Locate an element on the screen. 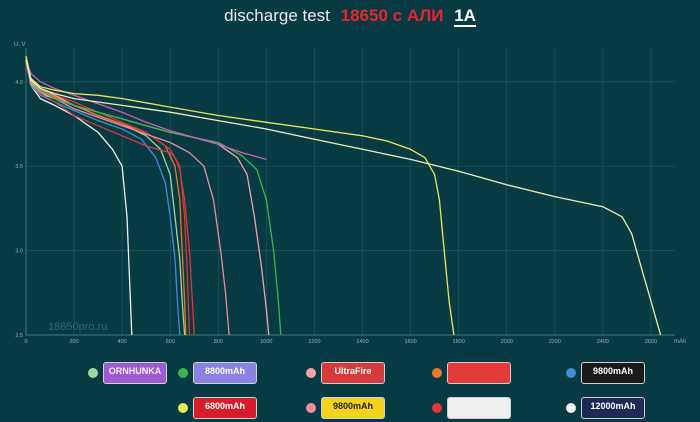 This screenshot has width=700, height=422. x-tick-label: 600 is located at coordinates (170, 342).